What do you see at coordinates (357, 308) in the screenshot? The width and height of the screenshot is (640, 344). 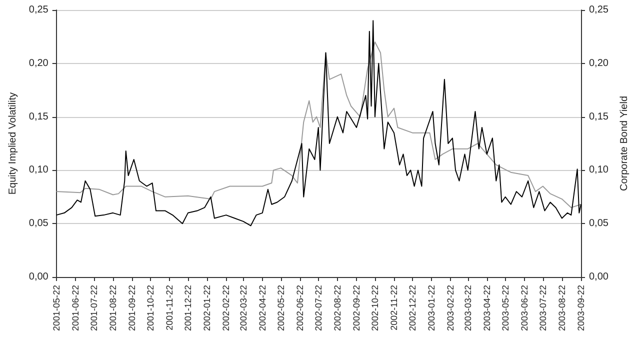 I see `x-tick-label: 2002-09-22` at bounding box center [357, 308].